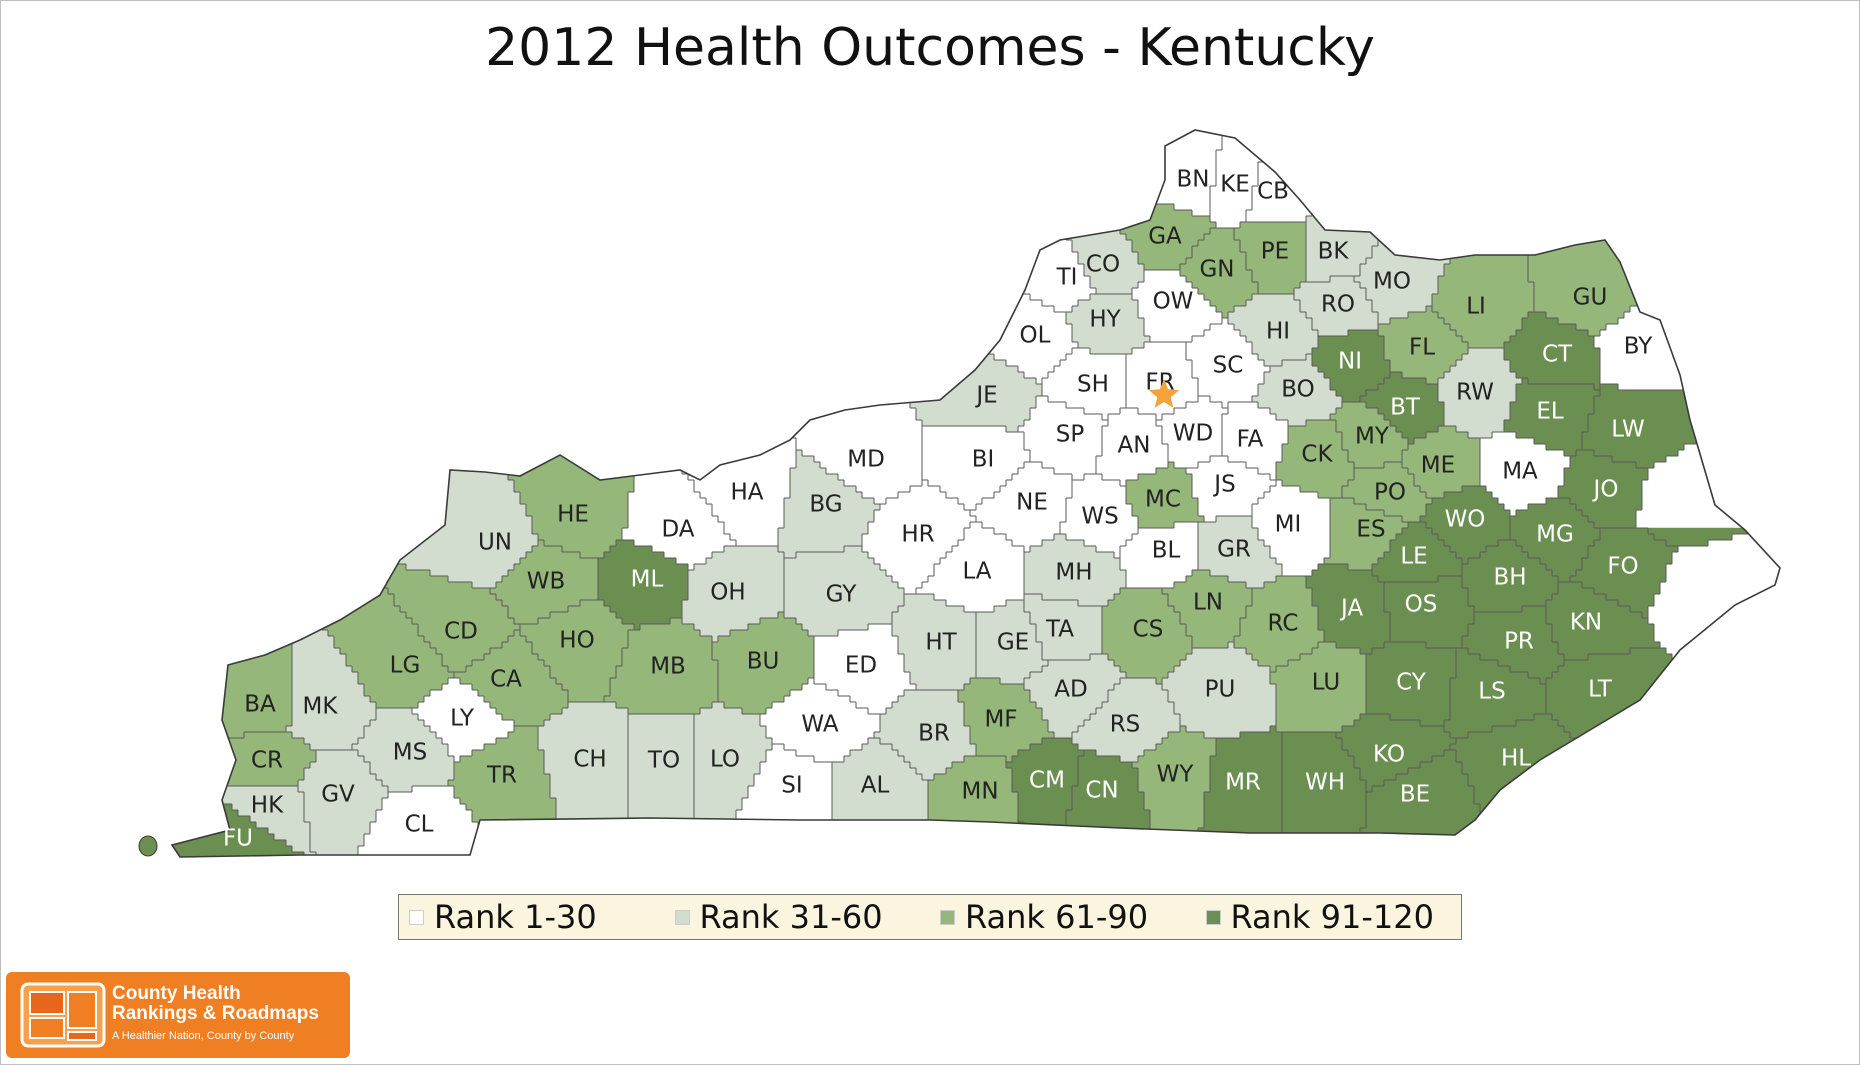  Describe the element at coordinates (1208, 603) in the screenshot. I see `county-label-ln: LN` at that location.